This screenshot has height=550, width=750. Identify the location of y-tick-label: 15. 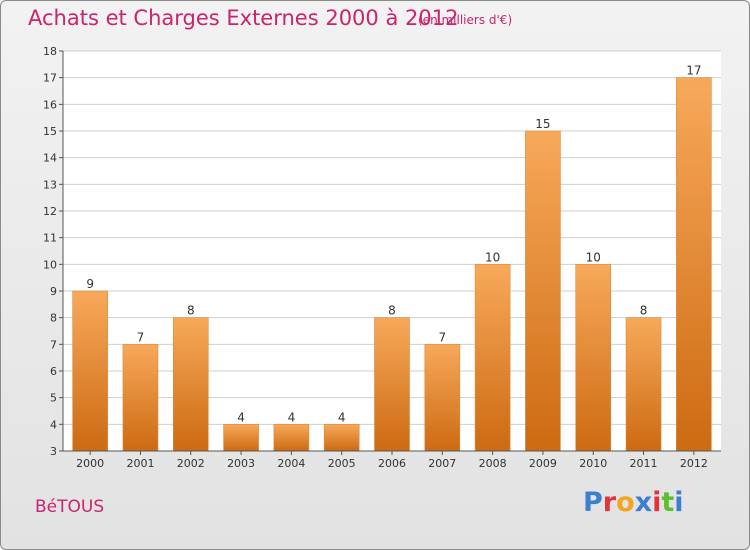
(50, 131).